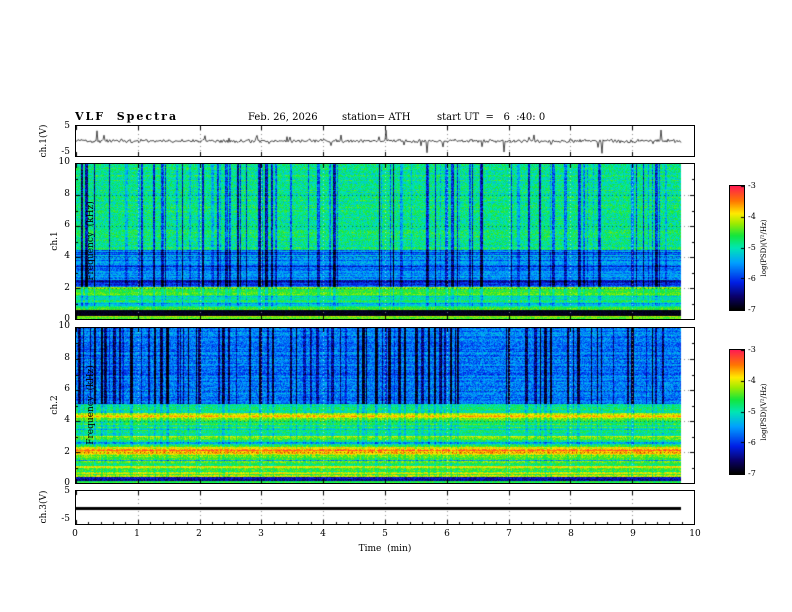 This screenshot has height=612, width=792. Describe the element at coordinates (385, 534) in the screenshot. I see `x-tick-5: 5` at that location.